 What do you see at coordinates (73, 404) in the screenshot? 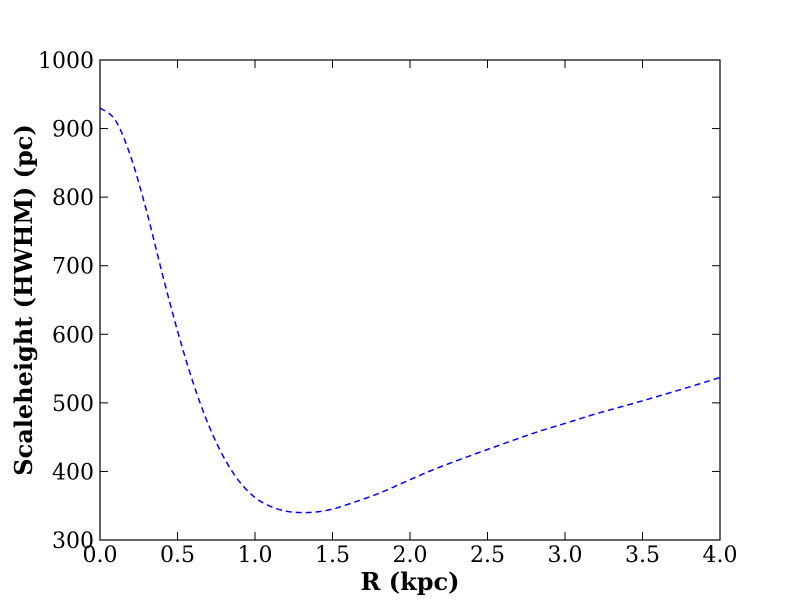
I see `y-tick-label: 500` at bounding box center [73, 404].